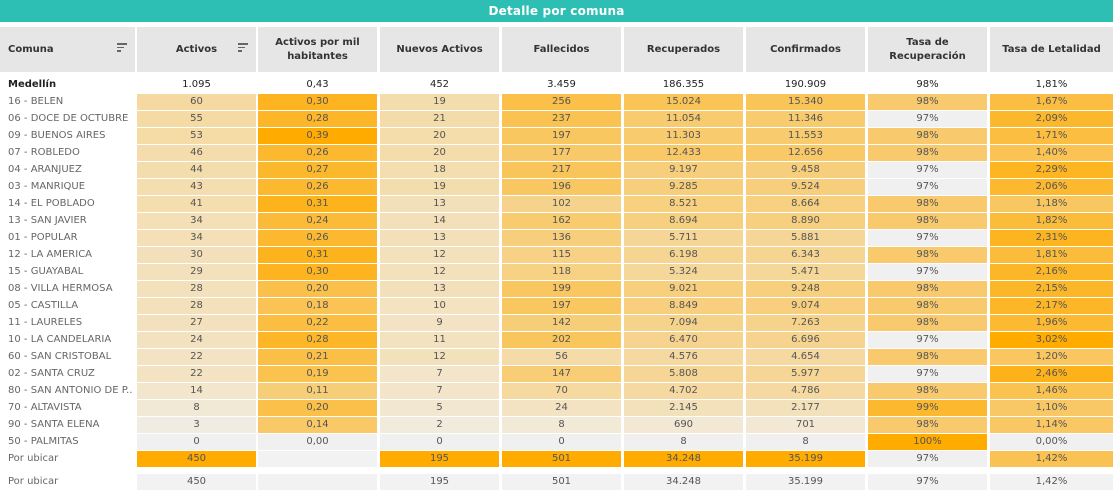 Image resolution: width=1113 pixels, height=494 pixels. I want to click on cell-fallecidos: 501, so click(561, 482).